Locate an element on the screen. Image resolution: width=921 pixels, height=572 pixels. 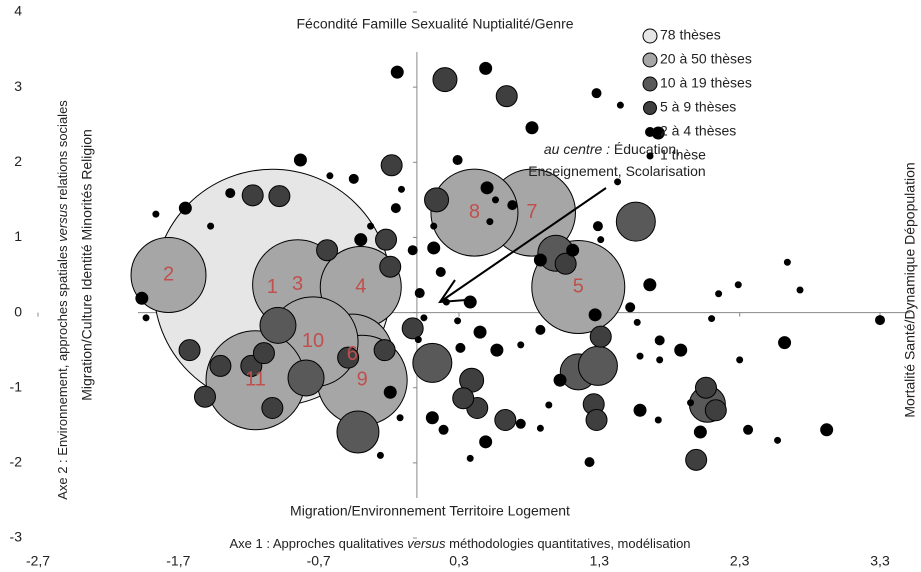
right-label: Mortalité Santé/Dynamique Dépopulation is located at coordinates (910, 289).